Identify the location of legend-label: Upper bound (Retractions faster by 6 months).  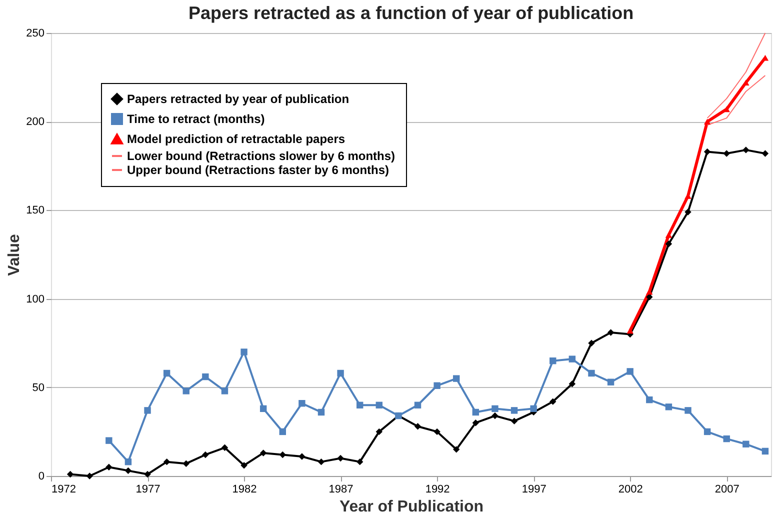
(258, 170).